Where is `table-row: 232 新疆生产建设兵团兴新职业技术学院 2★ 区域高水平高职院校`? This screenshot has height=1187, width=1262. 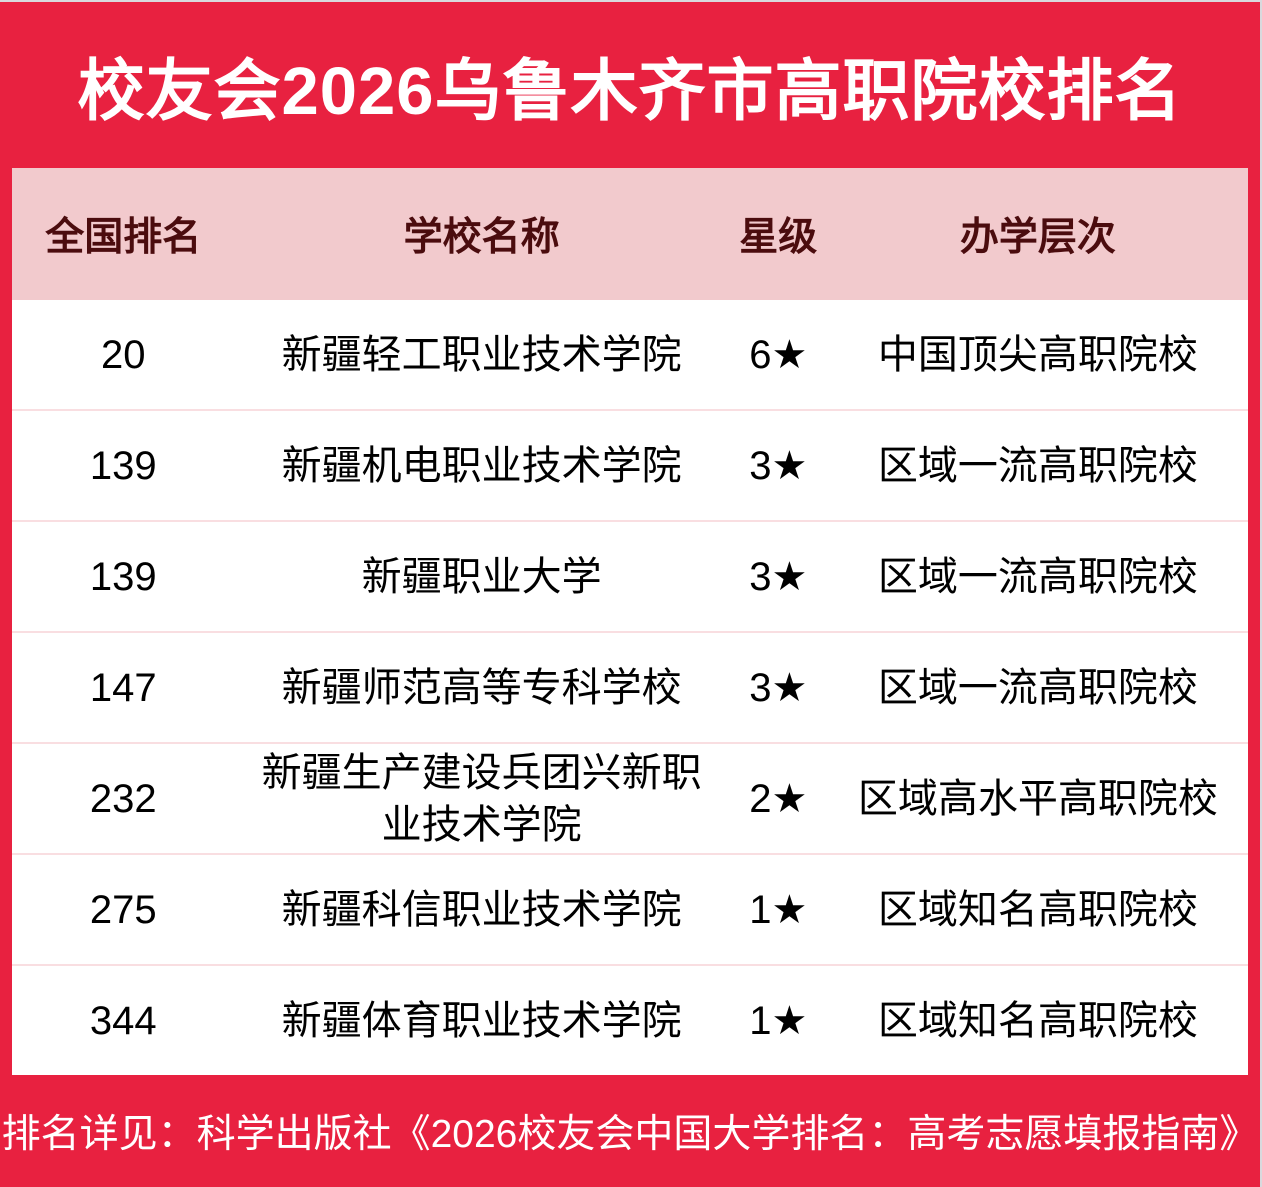
table-row: 232 新疆生产建设兵团兴新职业技术学院 2★ 区域高水平高职院校 is located at coordinates (630, 797).